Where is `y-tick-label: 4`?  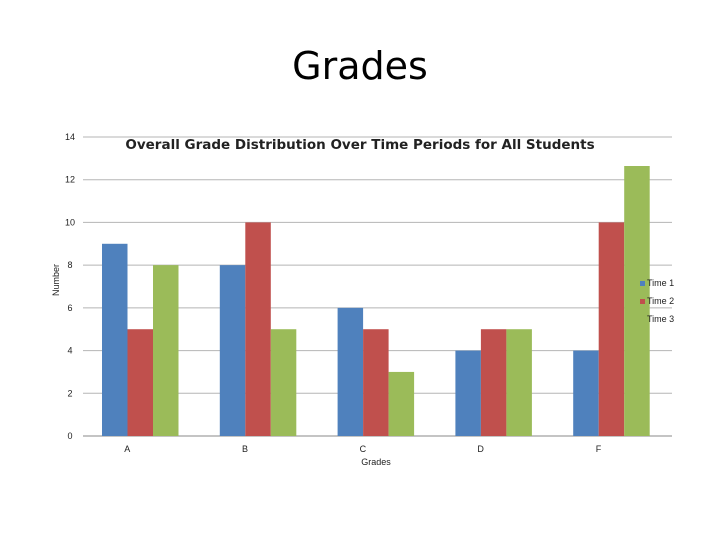 y-tick-label: 4 is located at coordinates (69, 351).